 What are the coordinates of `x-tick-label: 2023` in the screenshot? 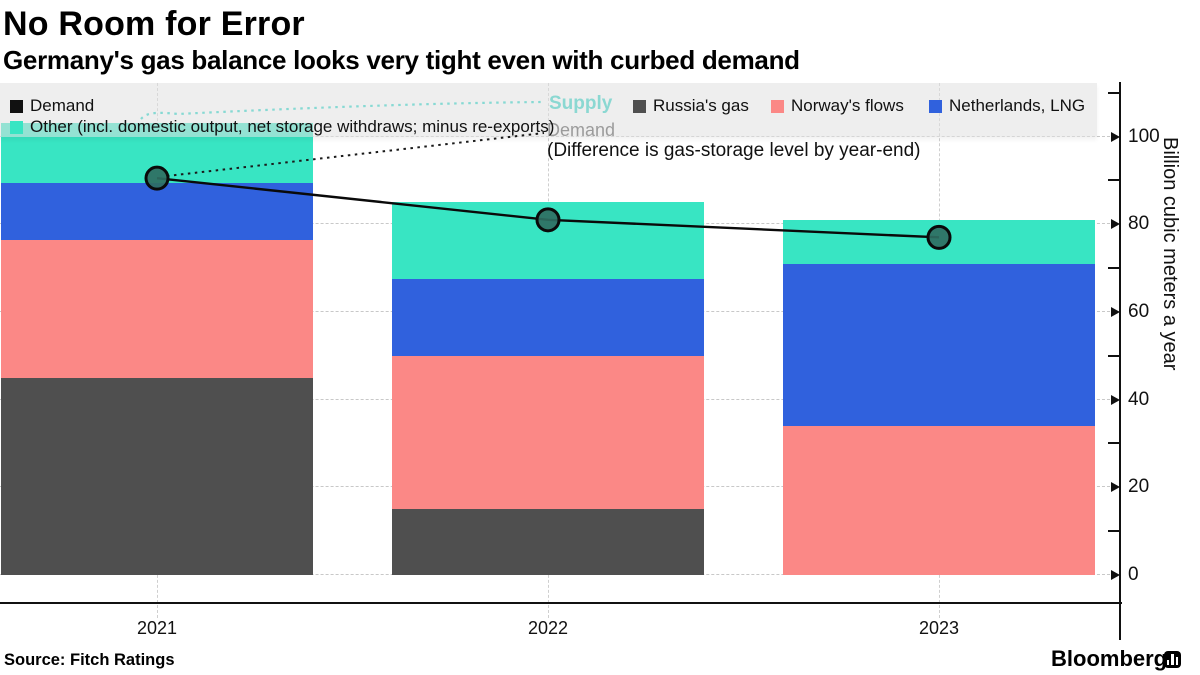 It's located at (939, 628).